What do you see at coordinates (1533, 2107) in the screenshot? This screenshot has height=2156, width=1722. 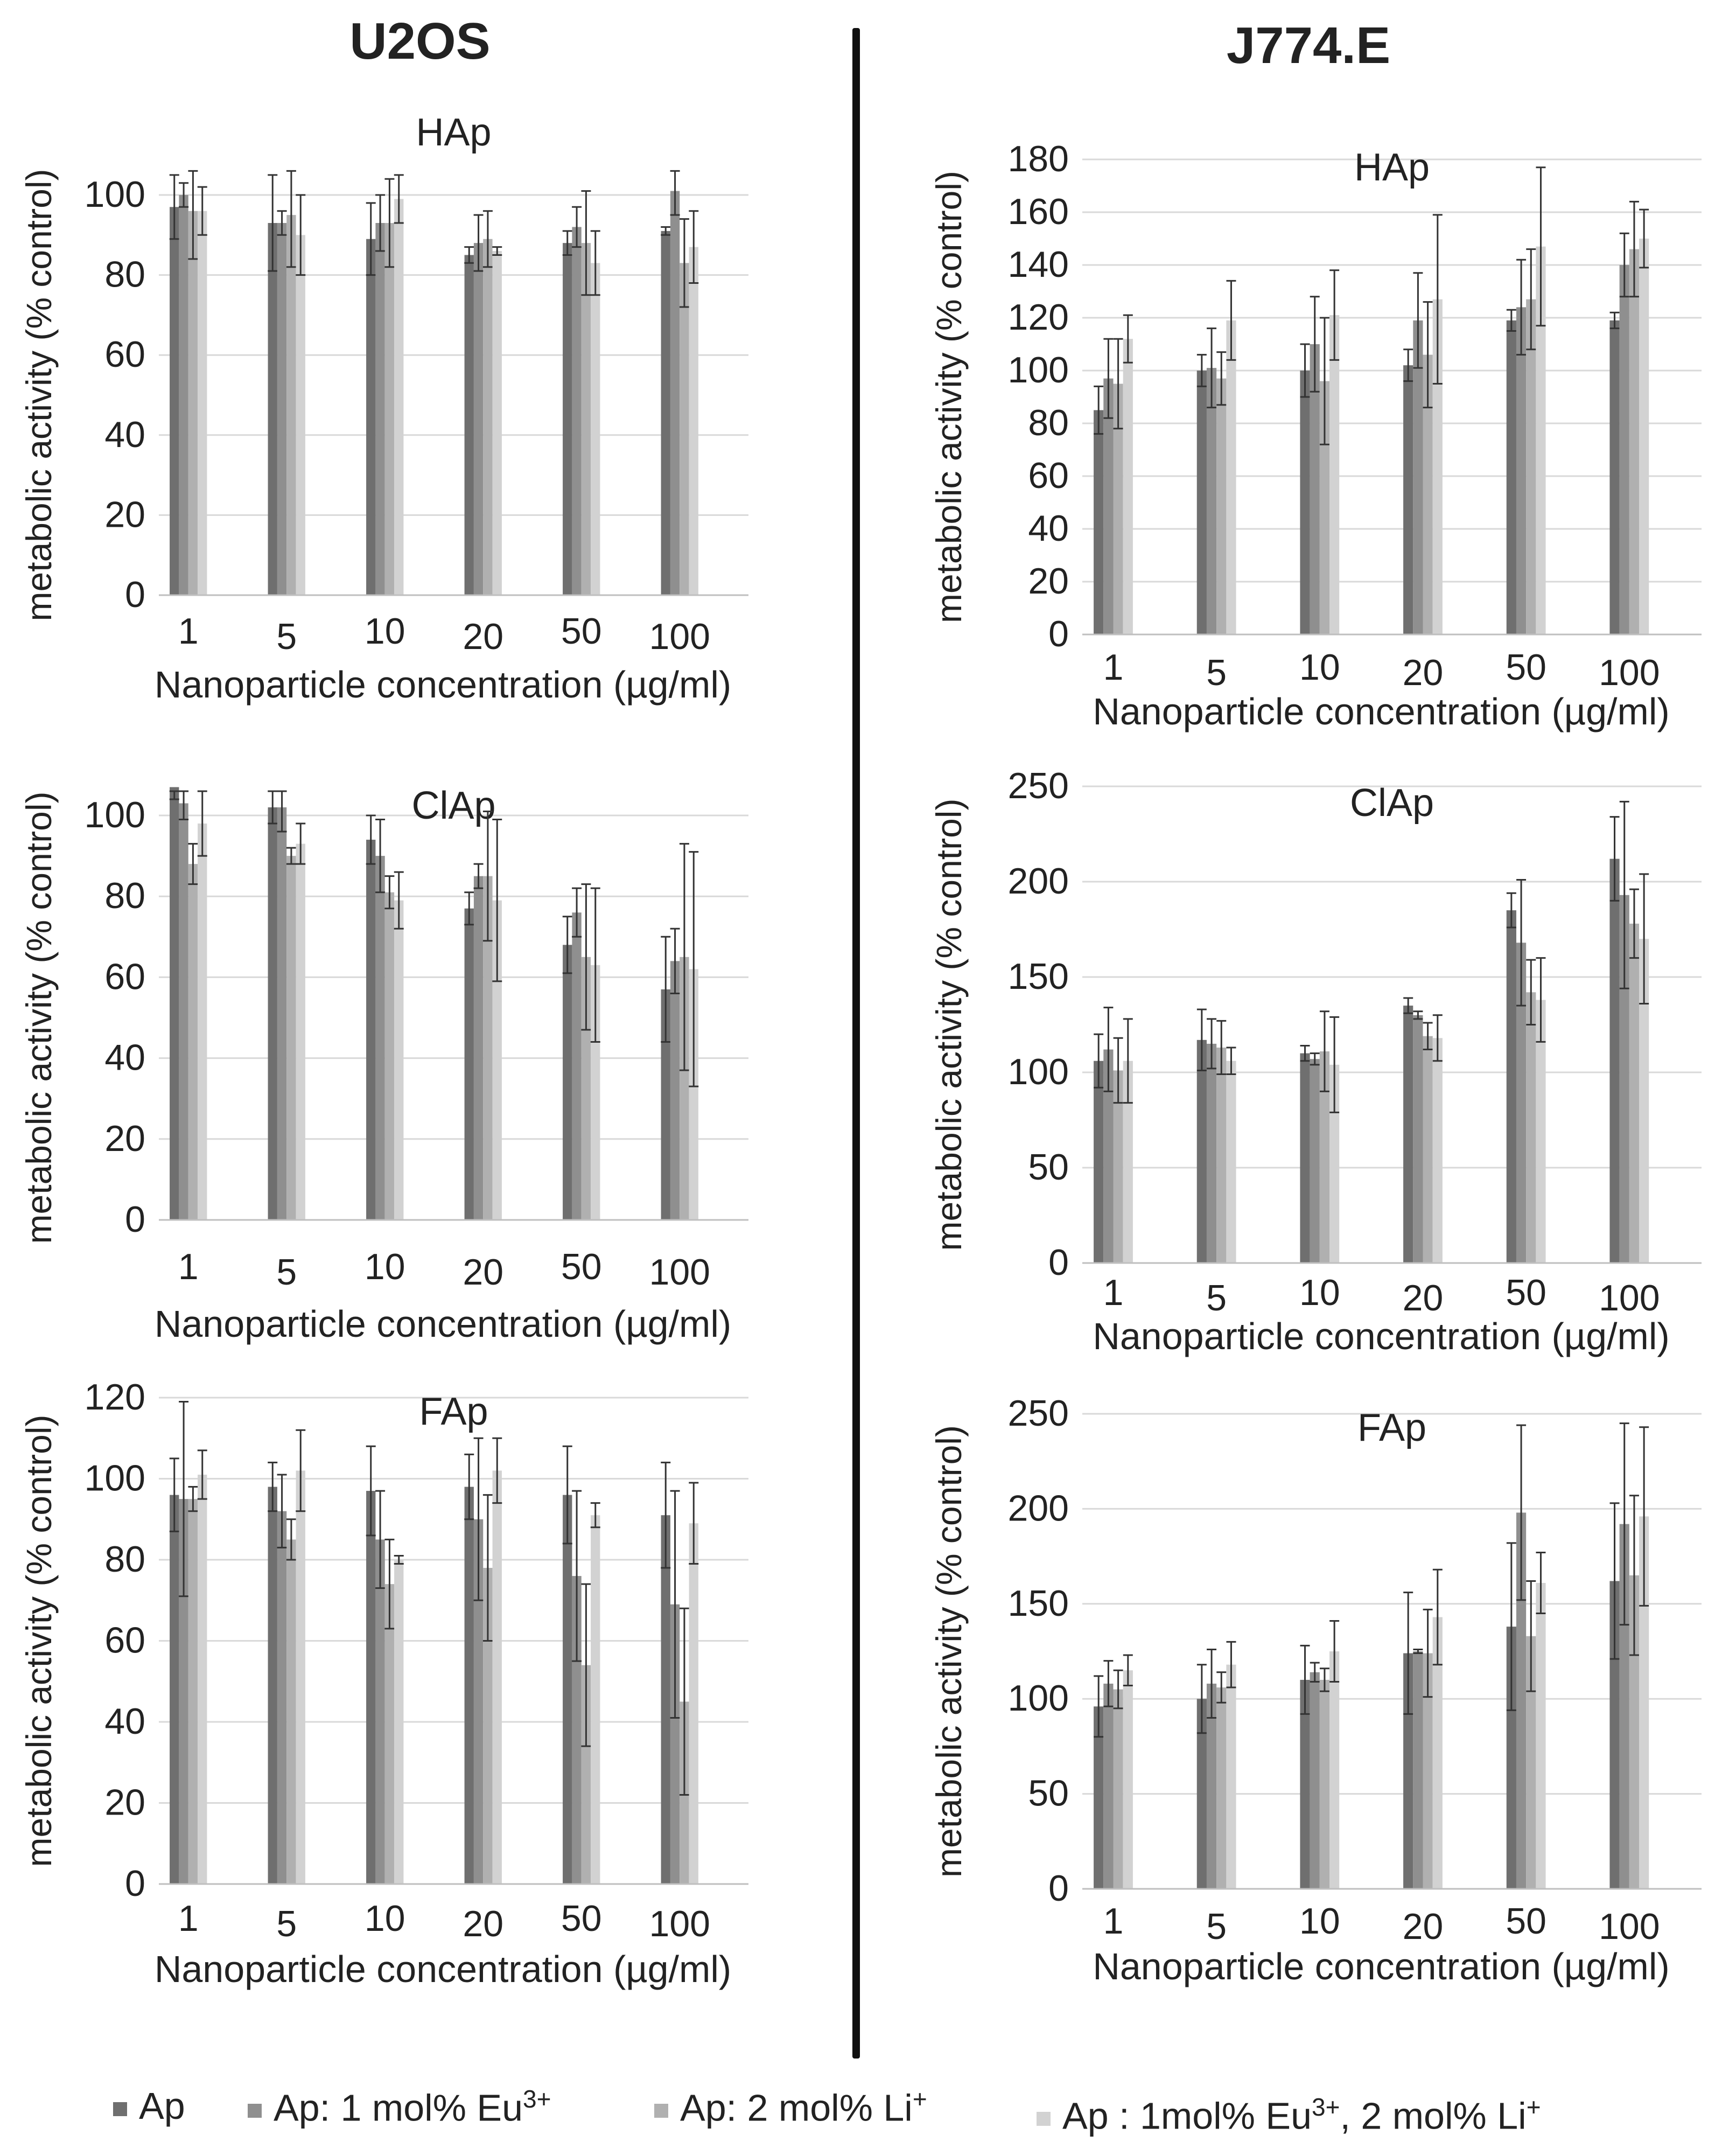 I see `legend-superscript-2: +` at bounding box center [1533, 2107].